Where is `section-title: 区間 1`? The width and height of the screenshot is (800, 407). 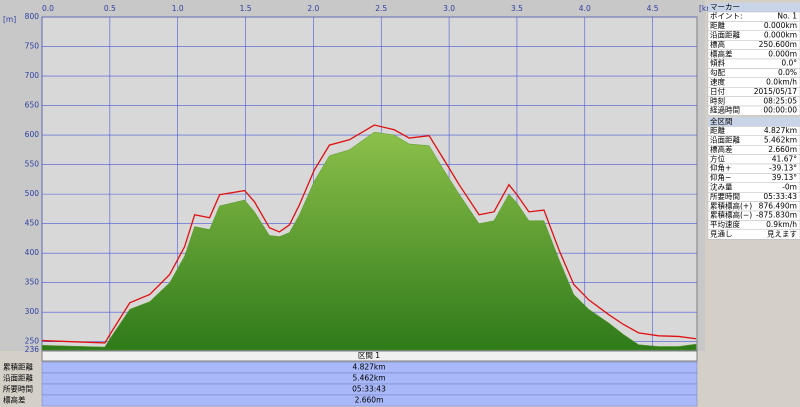
section-title: 区間 1 is located at coordinates (369, 355).